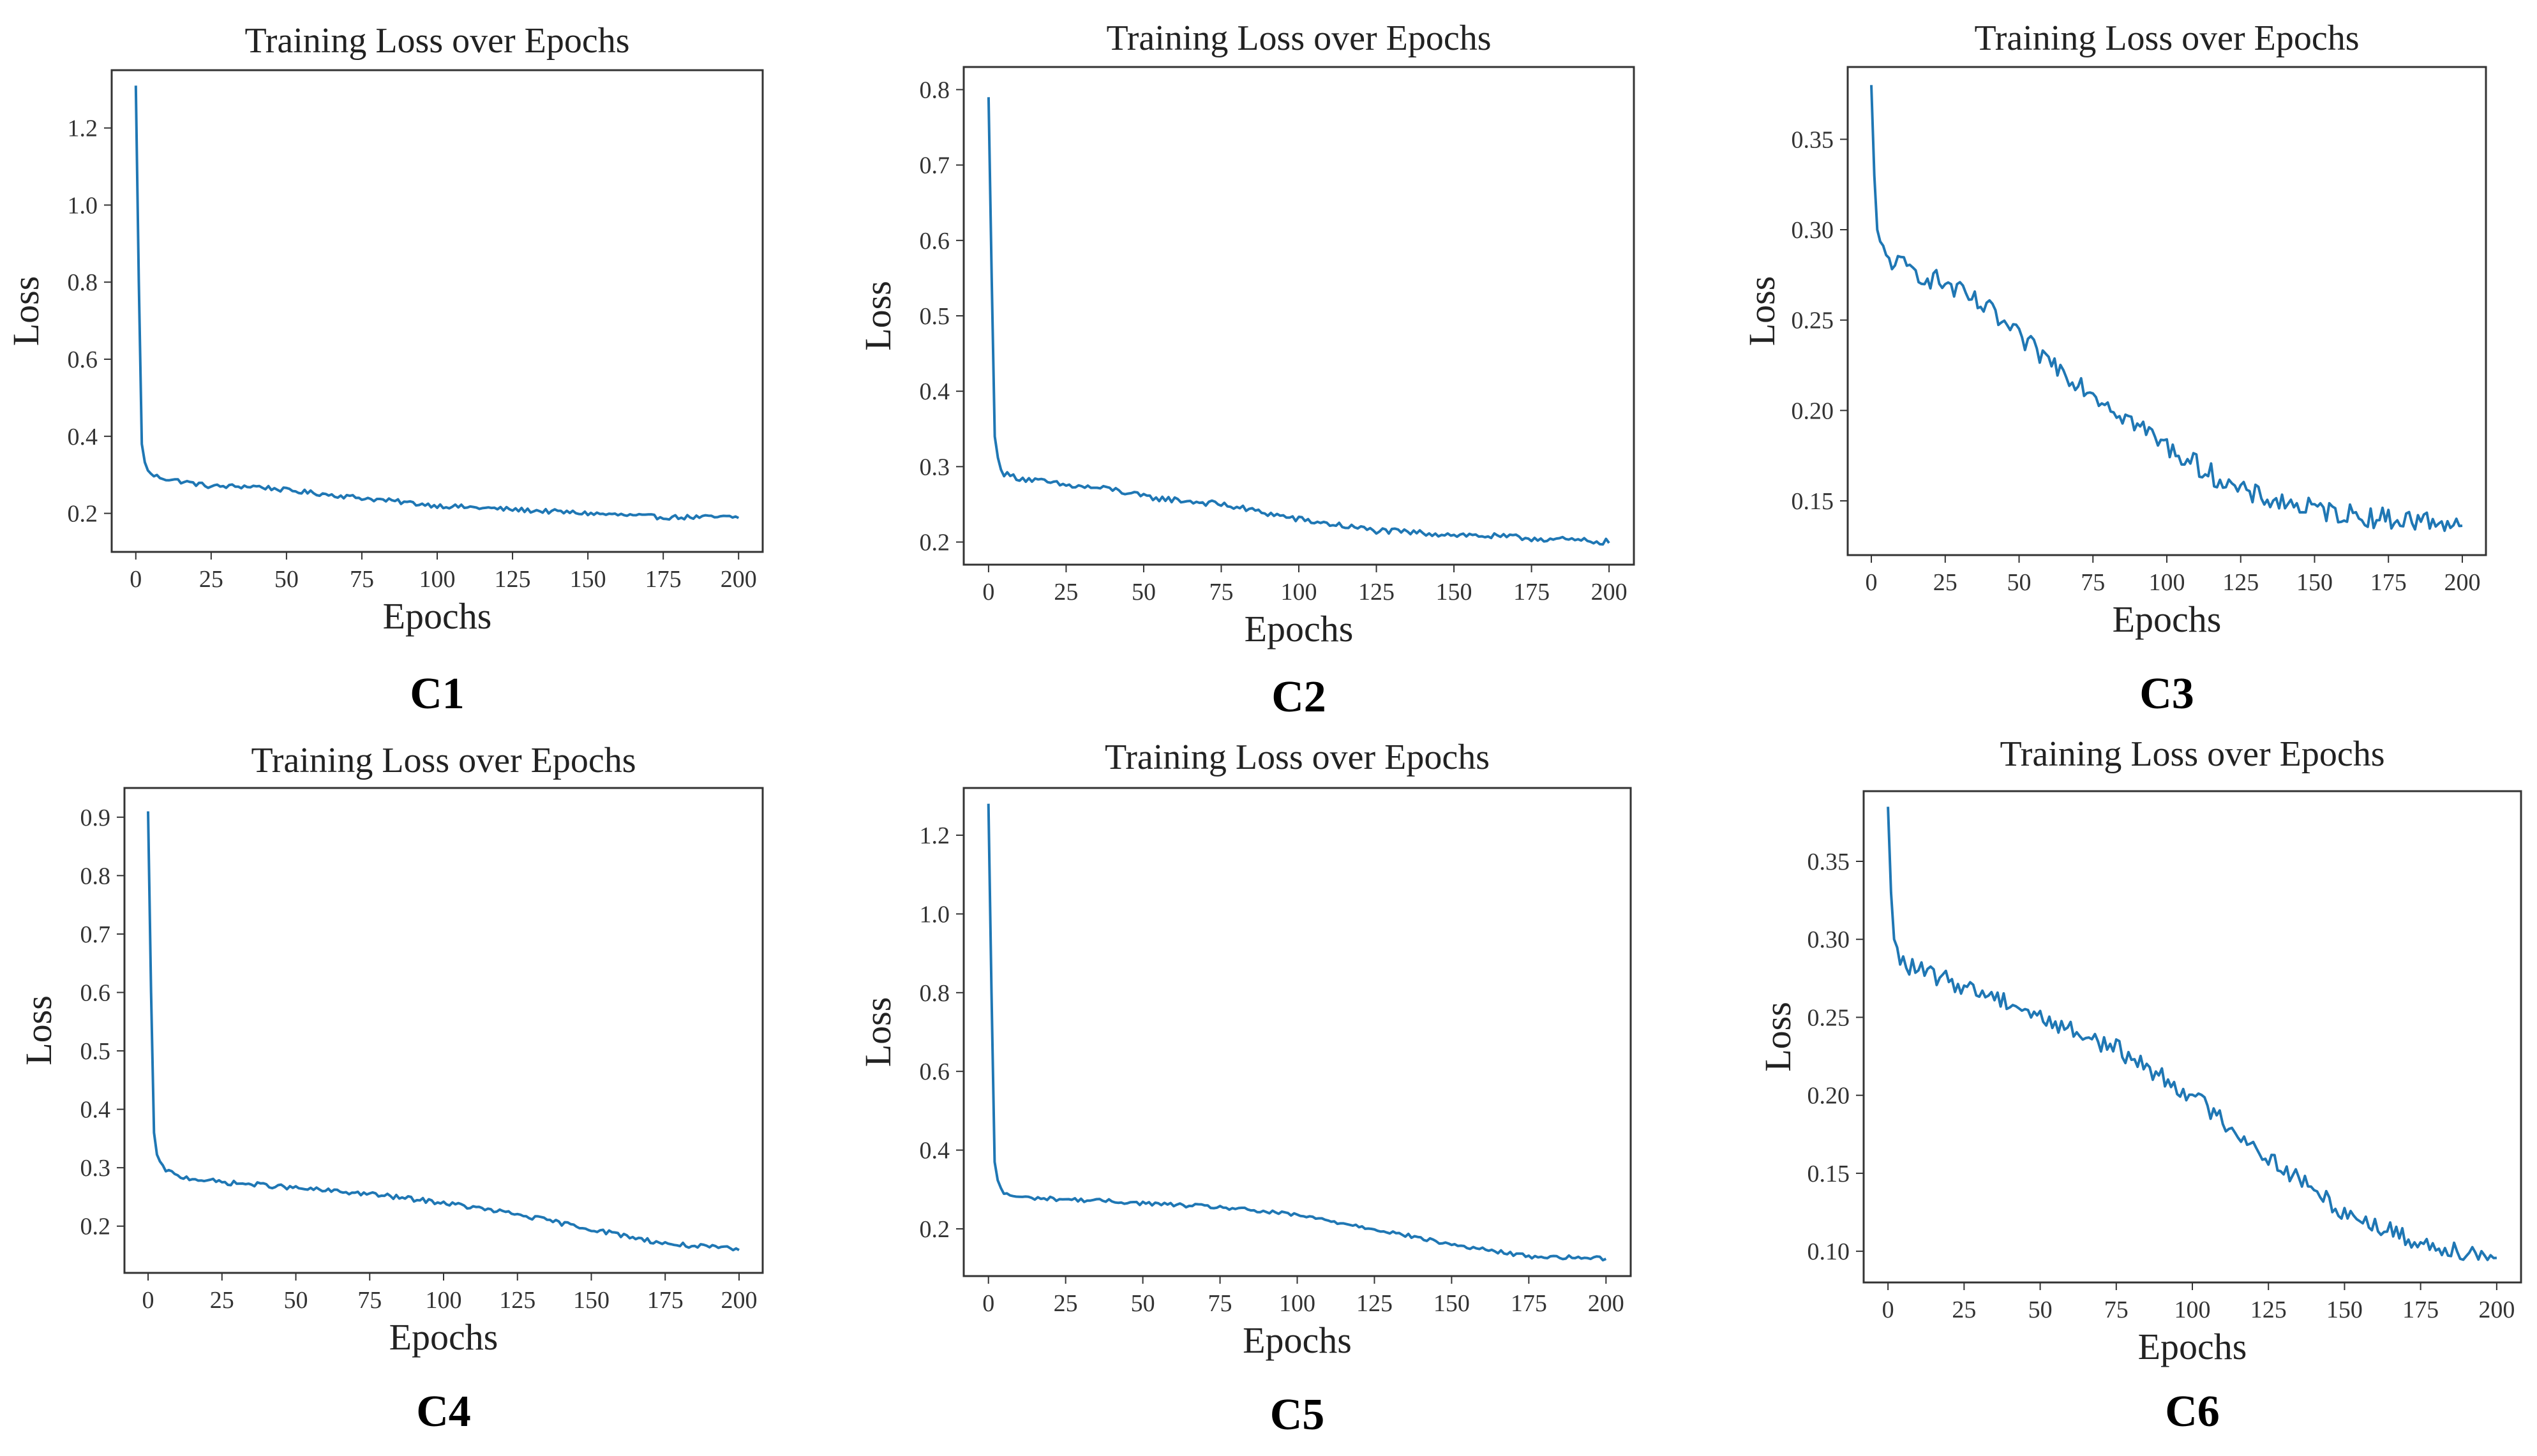 This screenshot has height=1456, width=2537. Describe the element at coordinates (1298, 697) in the screenshot. I see `panel-label: C2` at that location.